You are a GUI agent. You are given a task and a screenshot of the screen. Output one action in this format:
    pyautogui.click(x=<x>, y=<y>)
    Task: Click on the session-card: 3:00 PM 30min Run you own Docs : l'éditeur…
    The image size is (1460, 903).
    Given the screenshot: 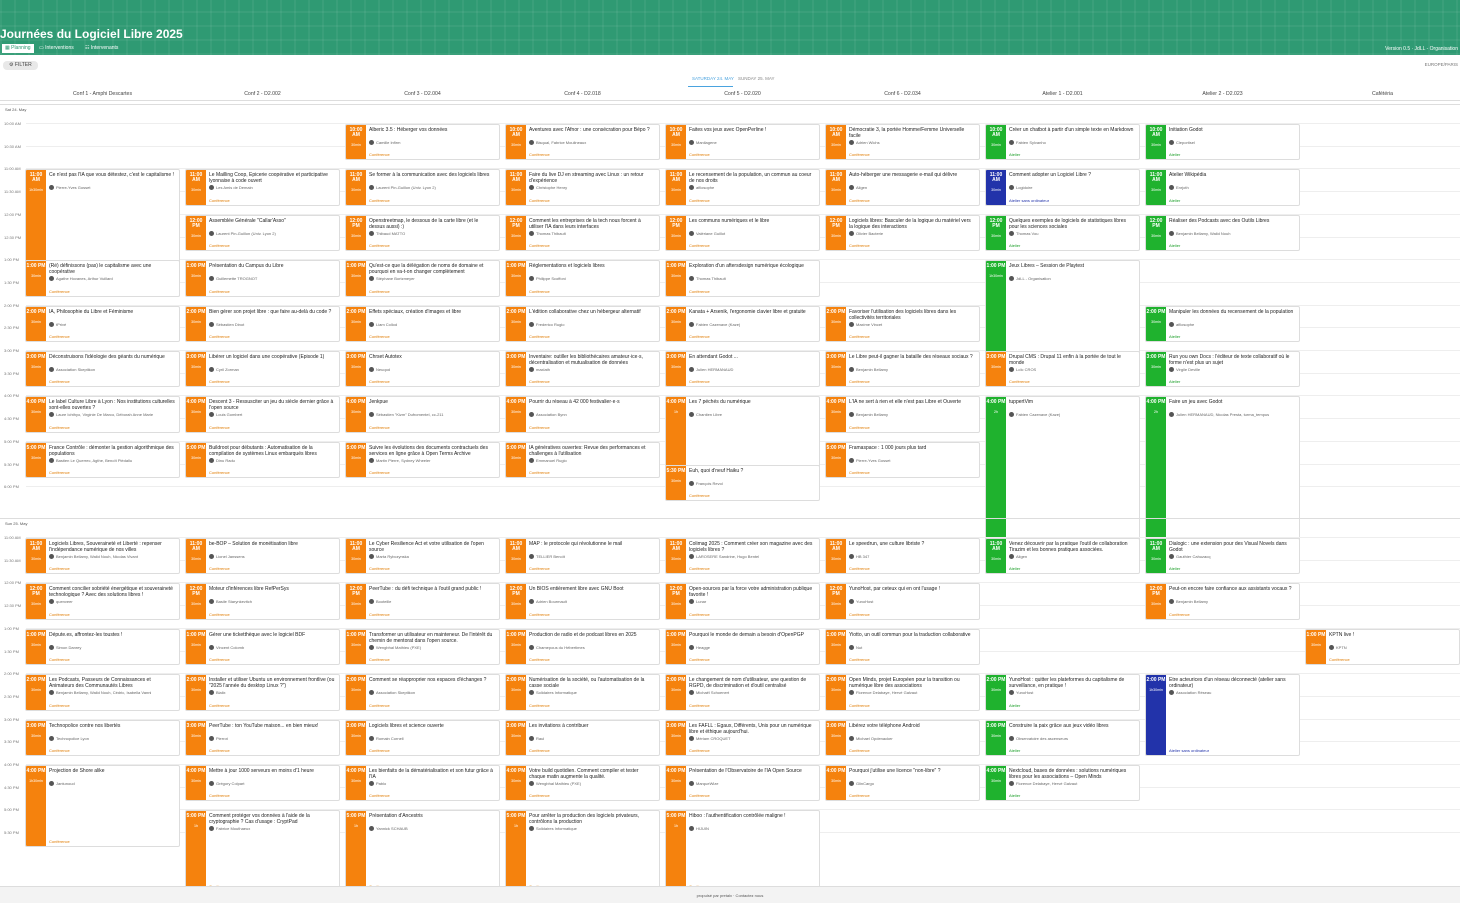 What is the action you would take?
    pyautogui.click(x=1222, y=369)
    